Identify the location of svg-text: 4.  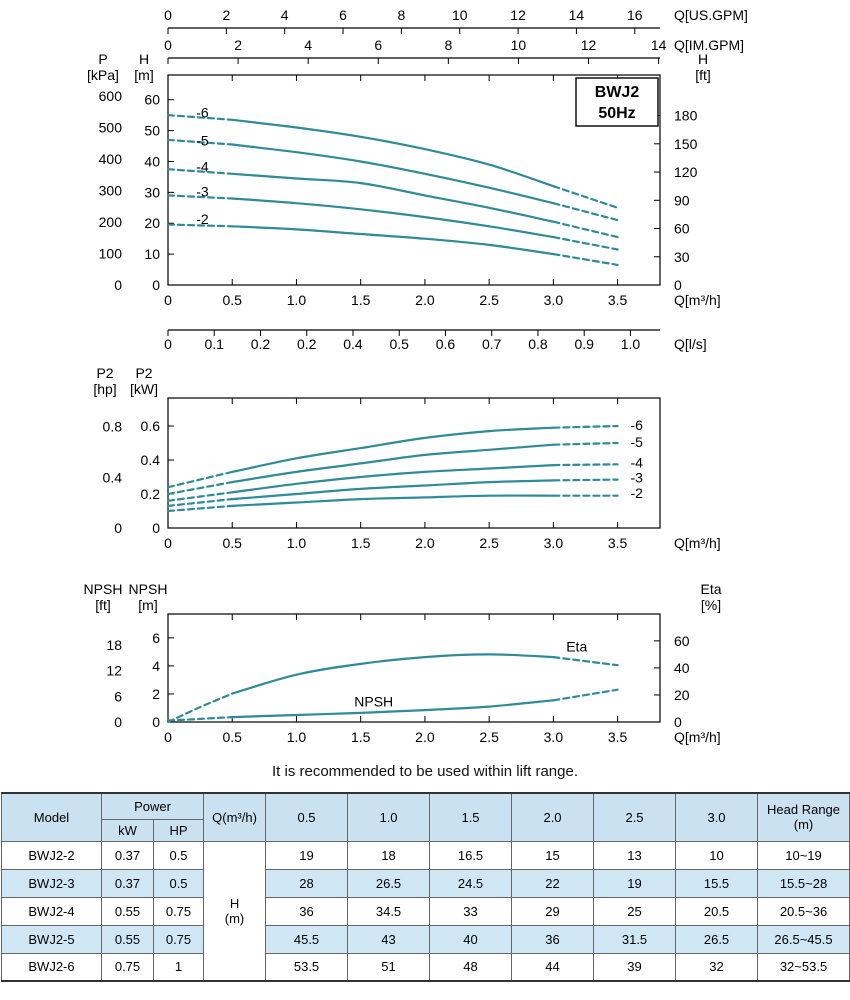
(308, 45).